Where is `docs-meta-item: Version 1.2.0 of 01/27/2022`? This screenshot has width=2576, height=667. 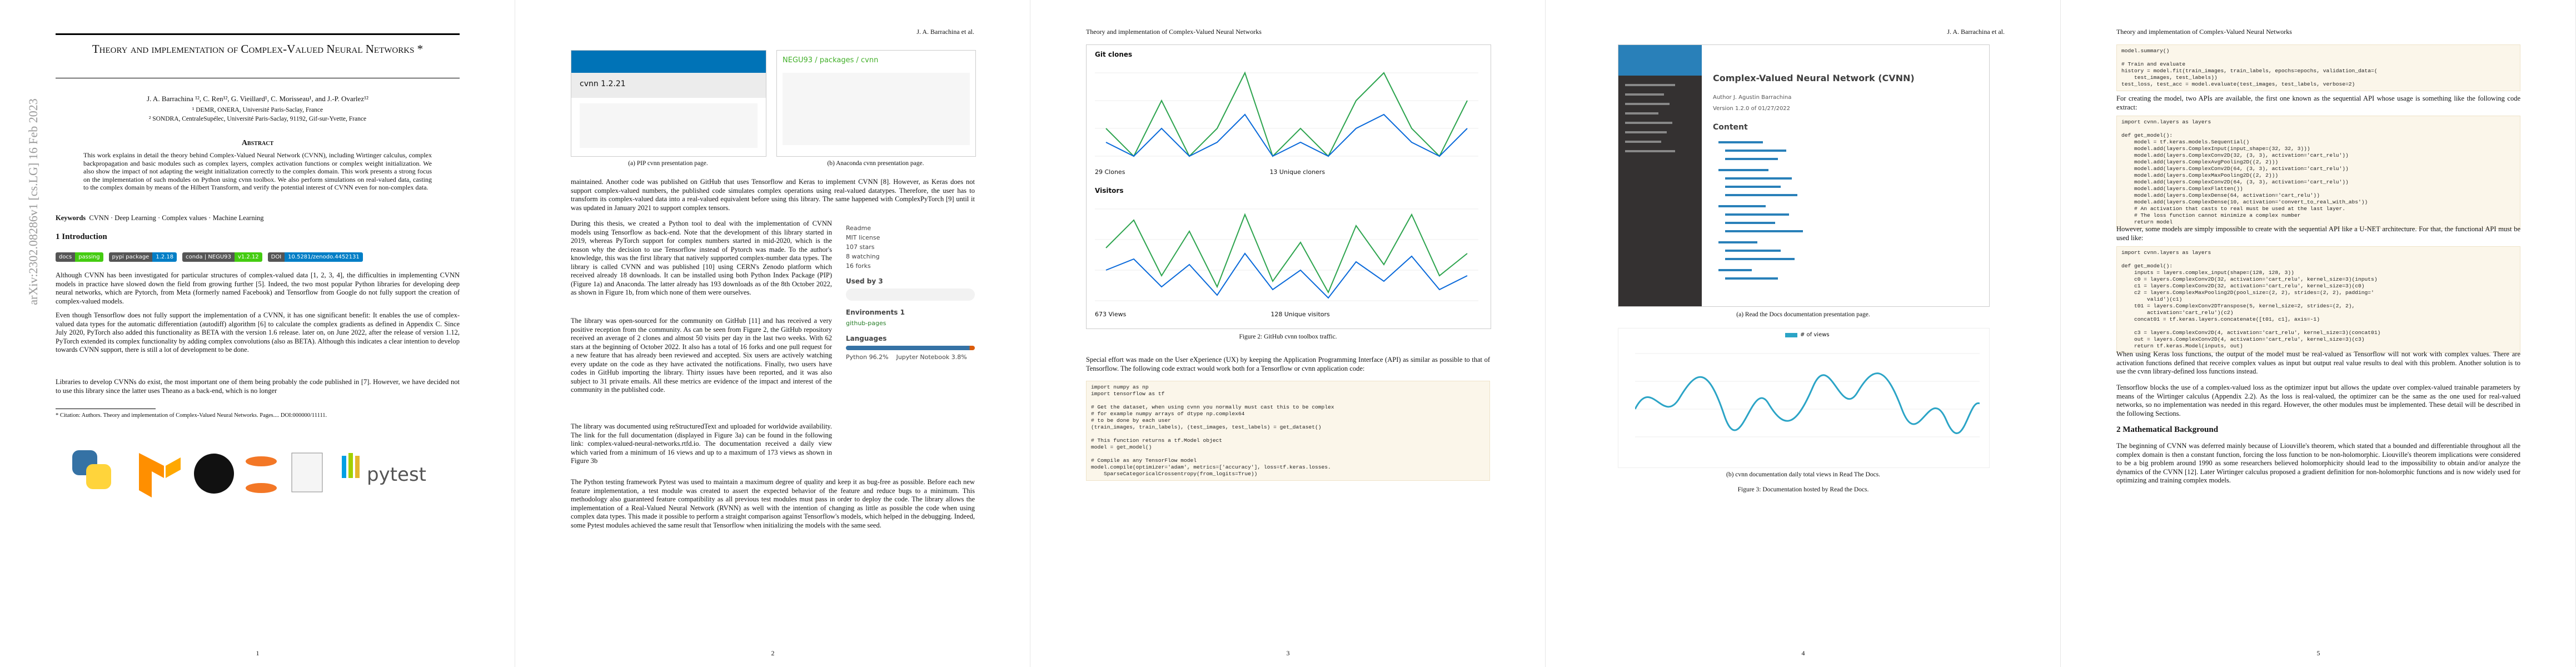 docs-meta-item: Version 1.2.0 of 01/27/2022 is located at coordinates (1752, 109).